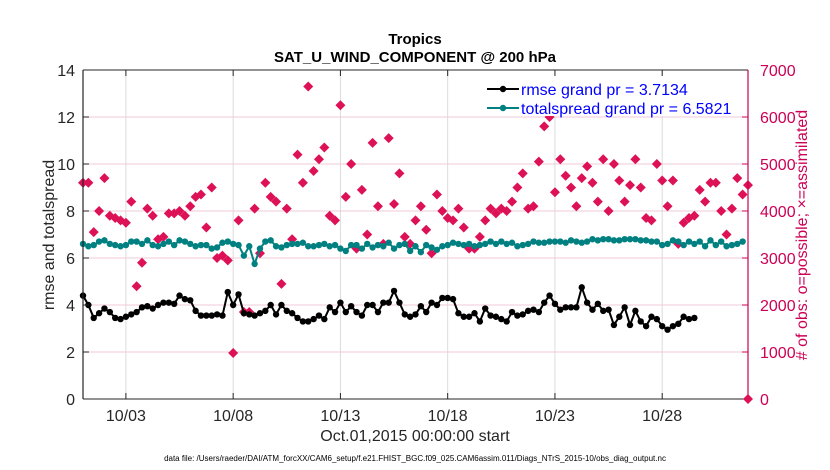  Describe the element at coordinates (388, 308) in the screenshot. I see `rmse-series` at that location.